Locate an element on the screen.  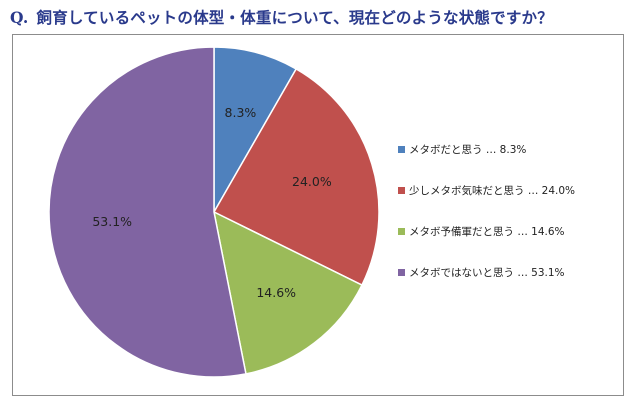
legend-label-3: メタボ予備軍だと思う … 14.6% is located at coordinates (487, 231).